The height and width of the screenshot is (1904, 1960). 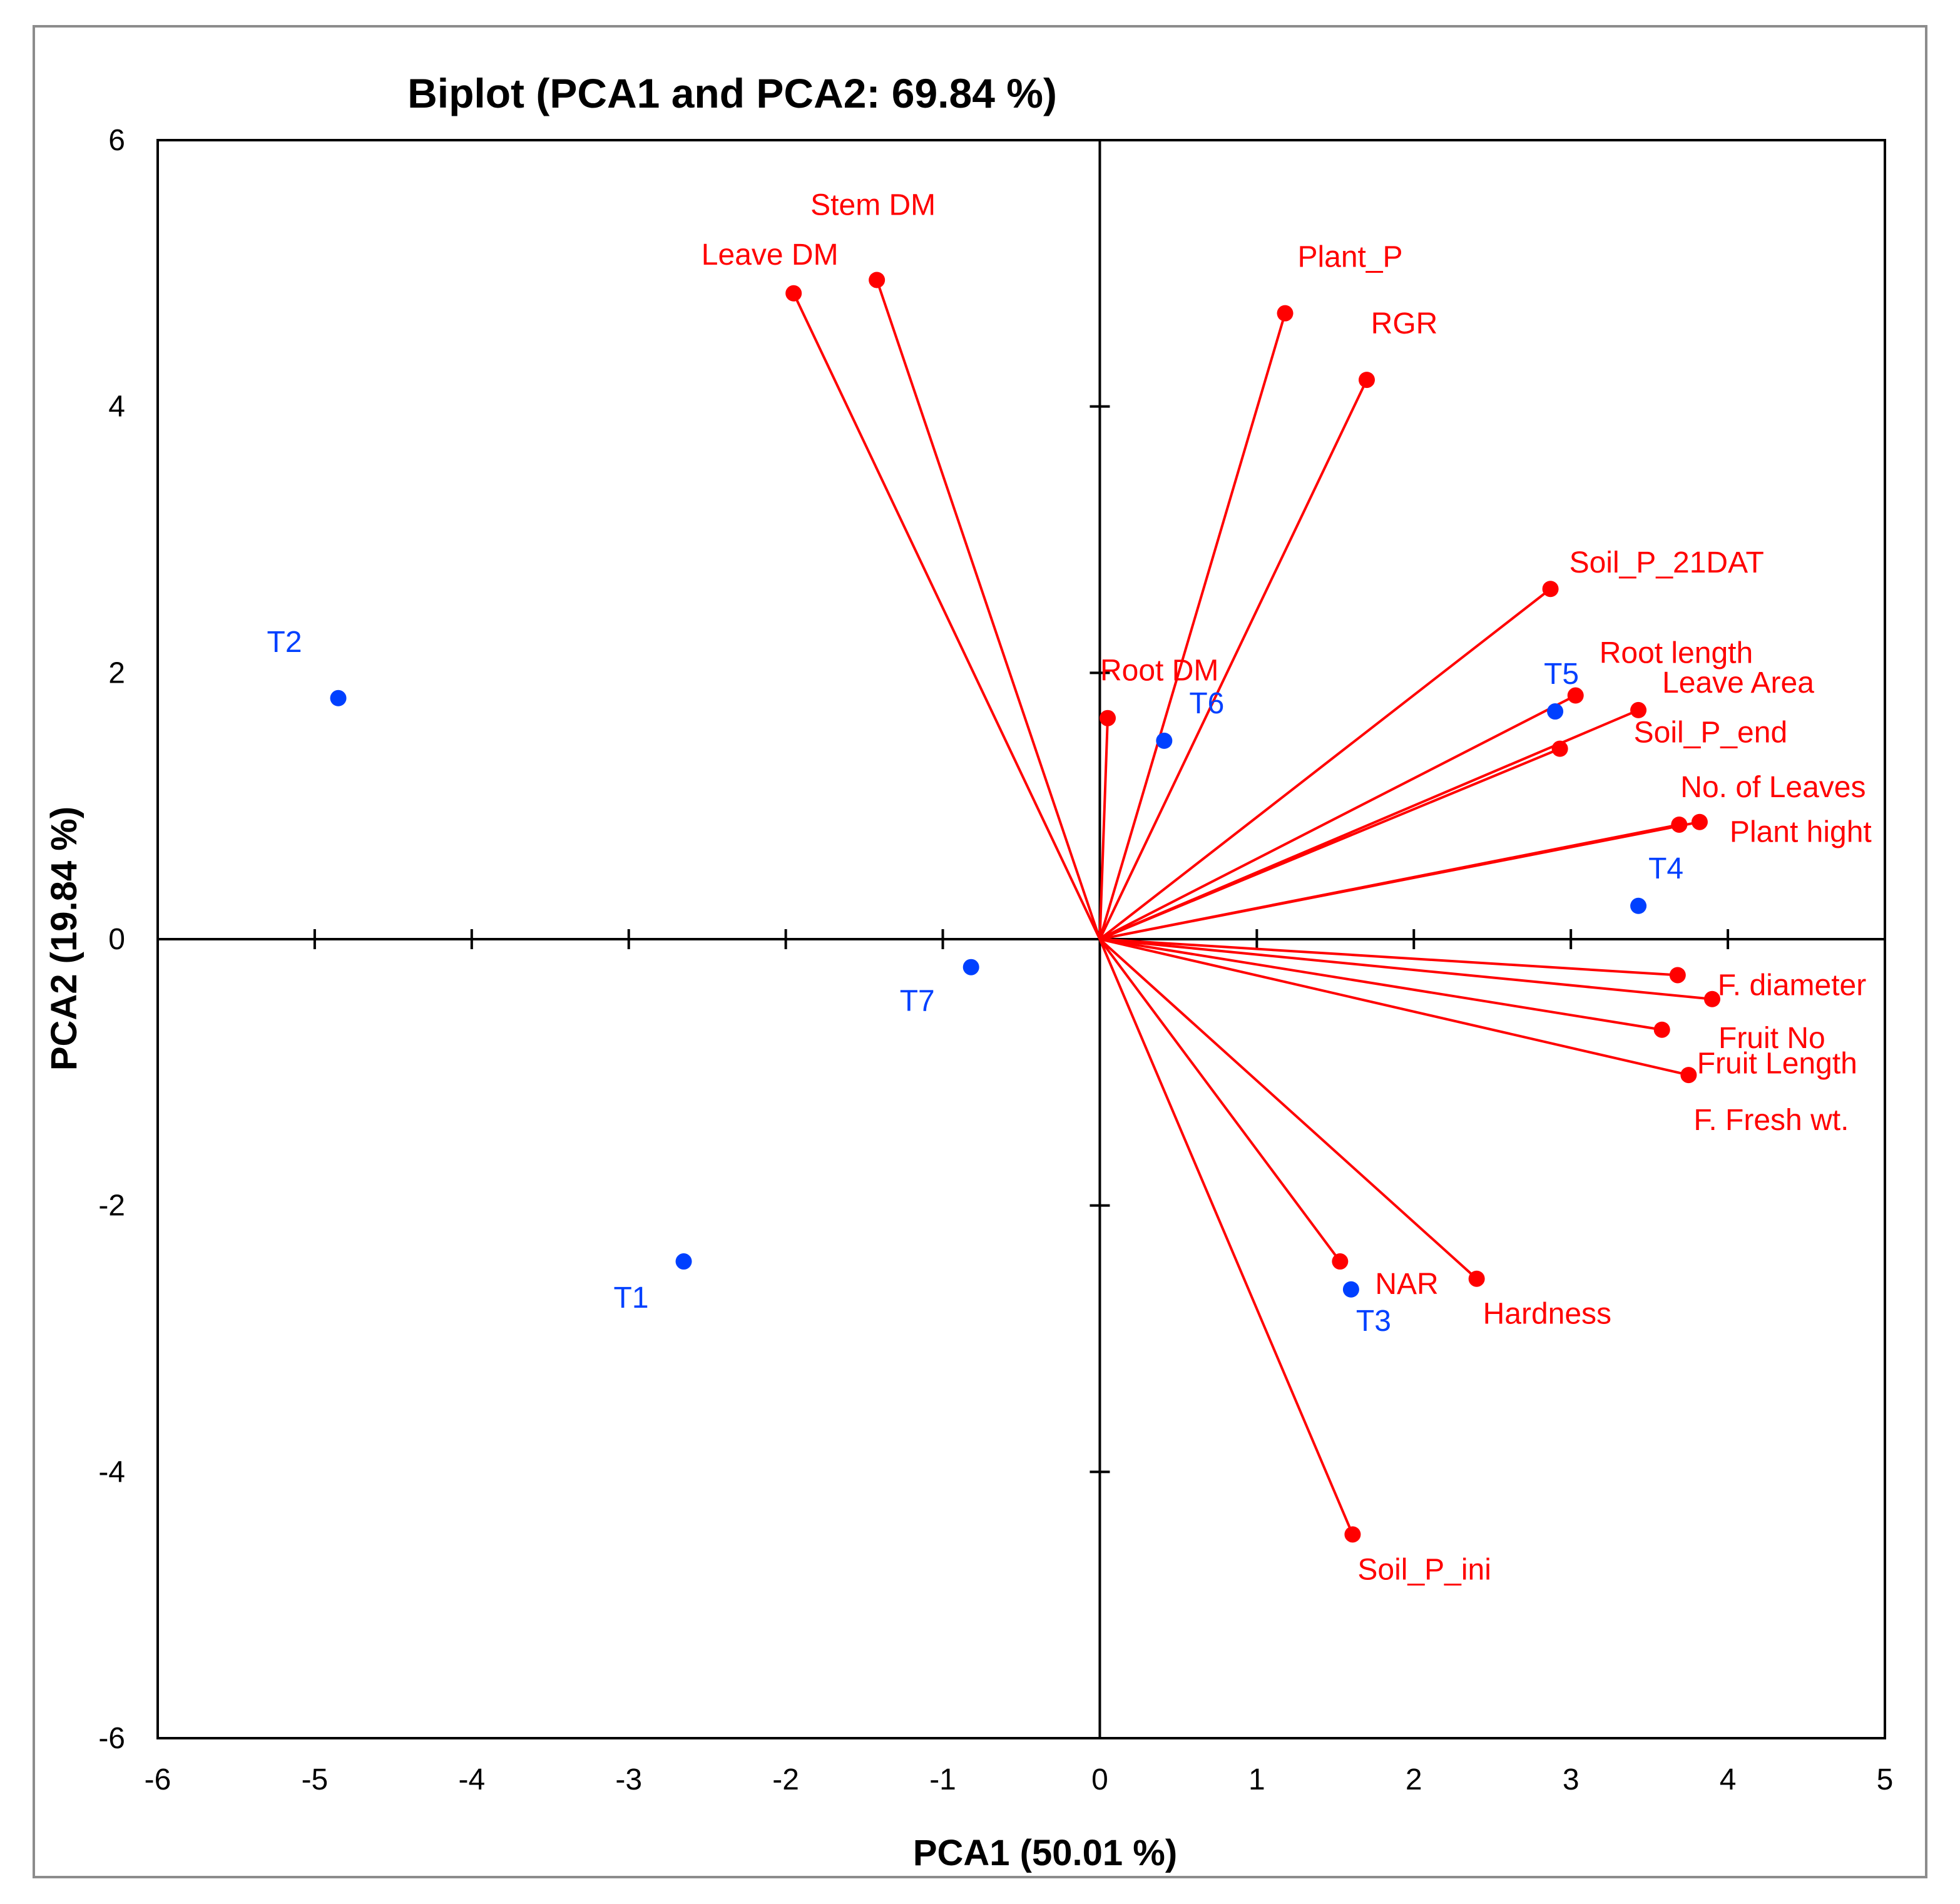 What do you see at coordinates (1414, 1779) in the screenshot?
I see `x-tick-label: 2` at bounding box center [1414, 1779].